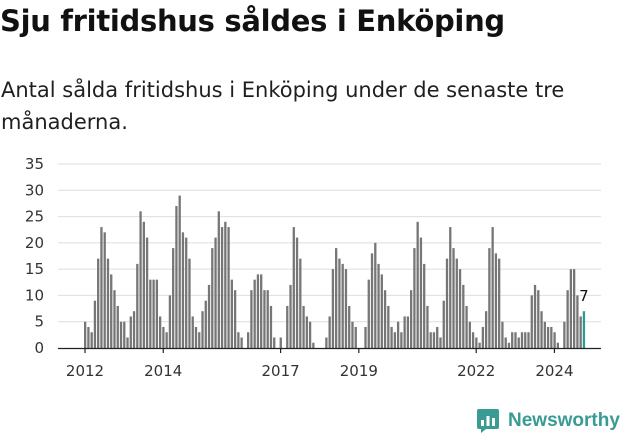 This screenshot has height=439, width=631. What do you see at coordinates (34, 256) in the screenshot?
I see `y-axis-labels: 0 5 10 15 20 25 30 35` at bounding box center [34, 256].